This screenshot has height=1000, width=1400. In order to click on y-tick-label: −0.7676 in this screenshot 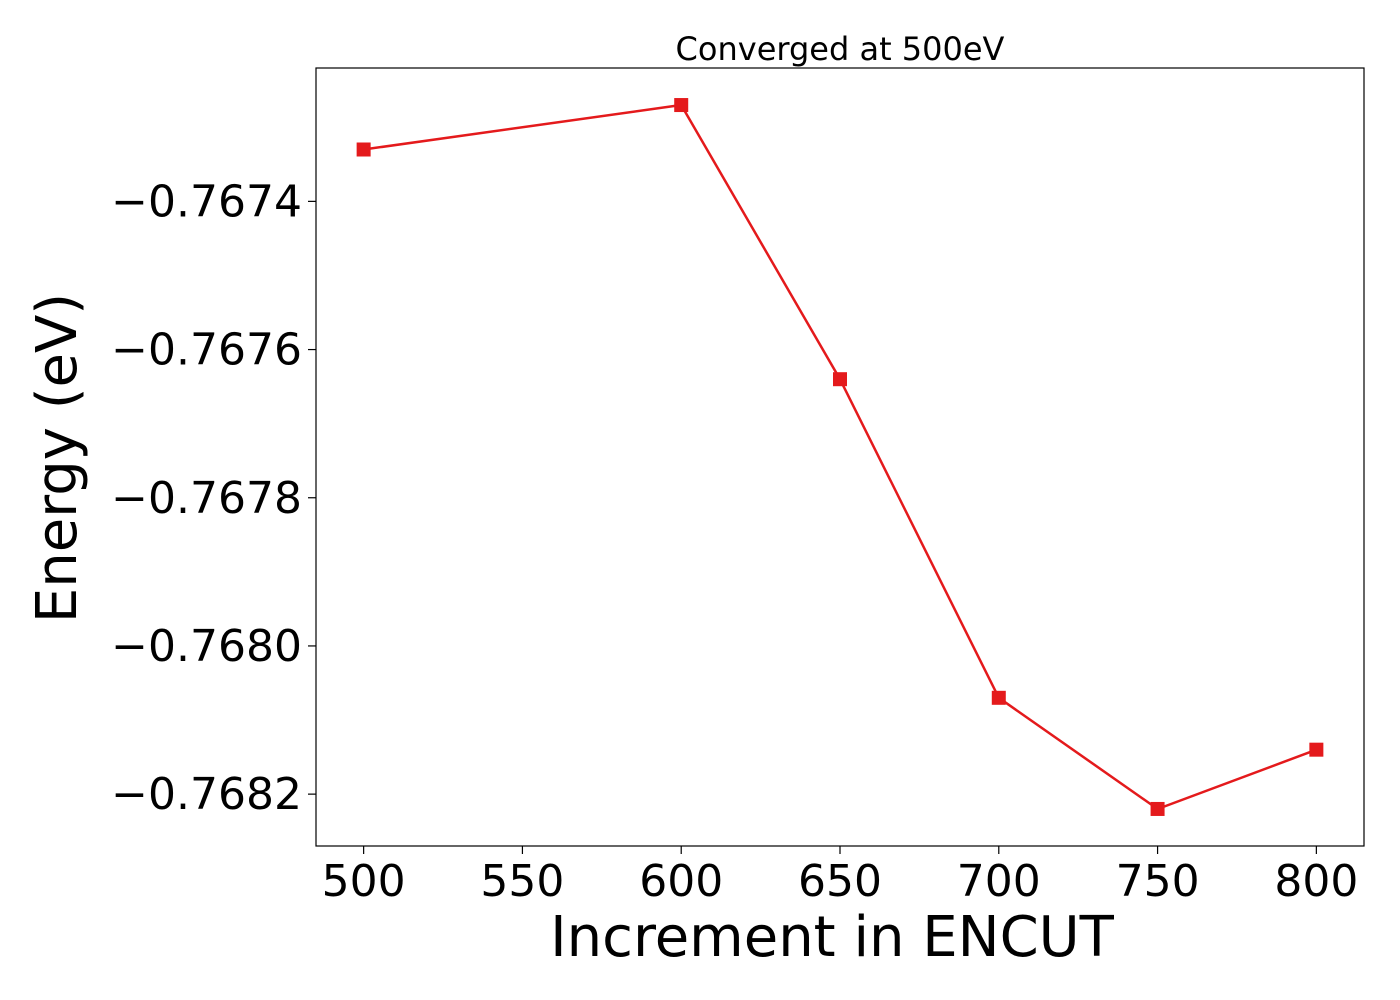, I will do `click(206, 350)`.